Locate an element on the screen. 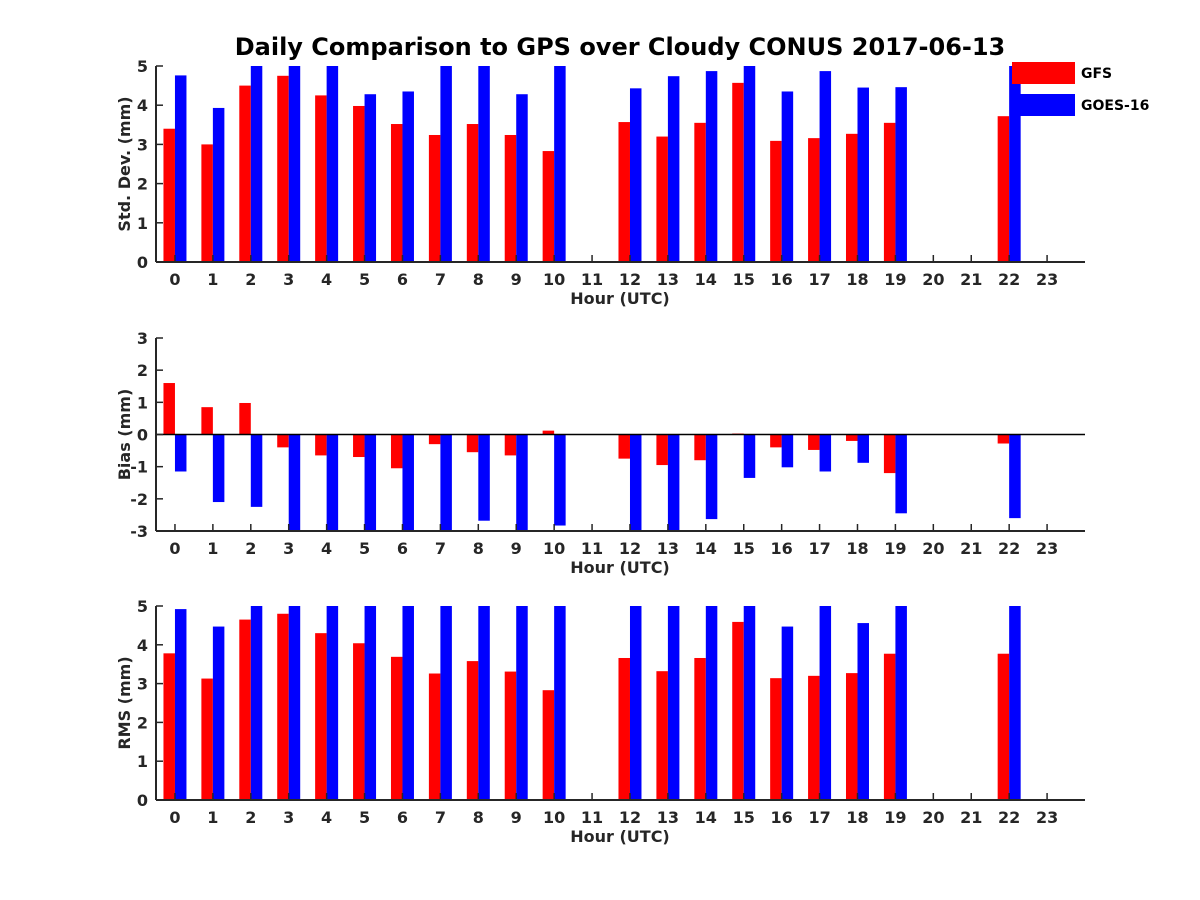  y-tick-label: 5 is located at coordinates (142, 606).